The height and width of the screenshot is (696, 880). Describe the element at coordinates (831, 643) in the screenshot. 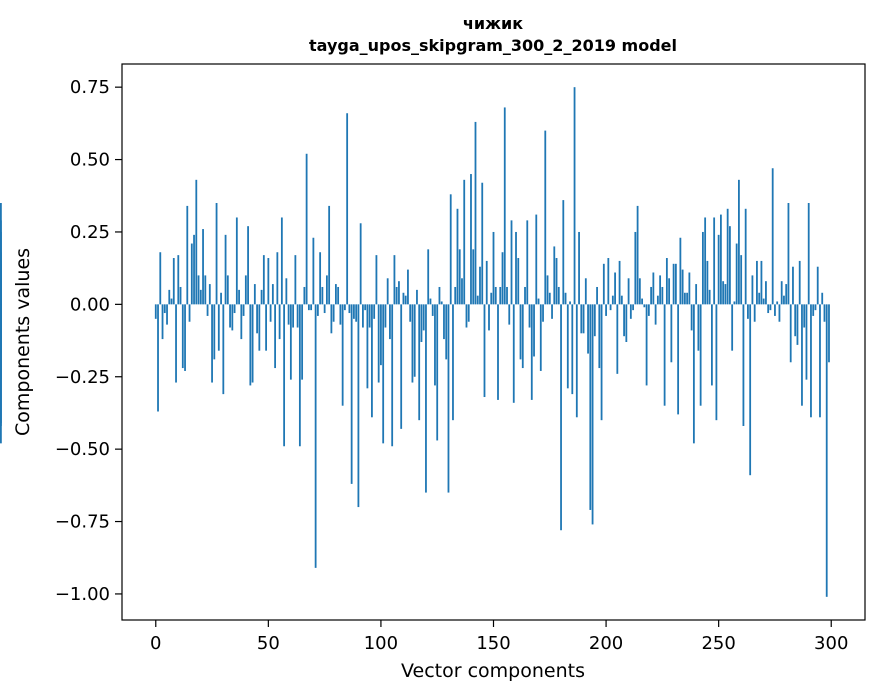

I see `x-tick-label: 300` at that location.